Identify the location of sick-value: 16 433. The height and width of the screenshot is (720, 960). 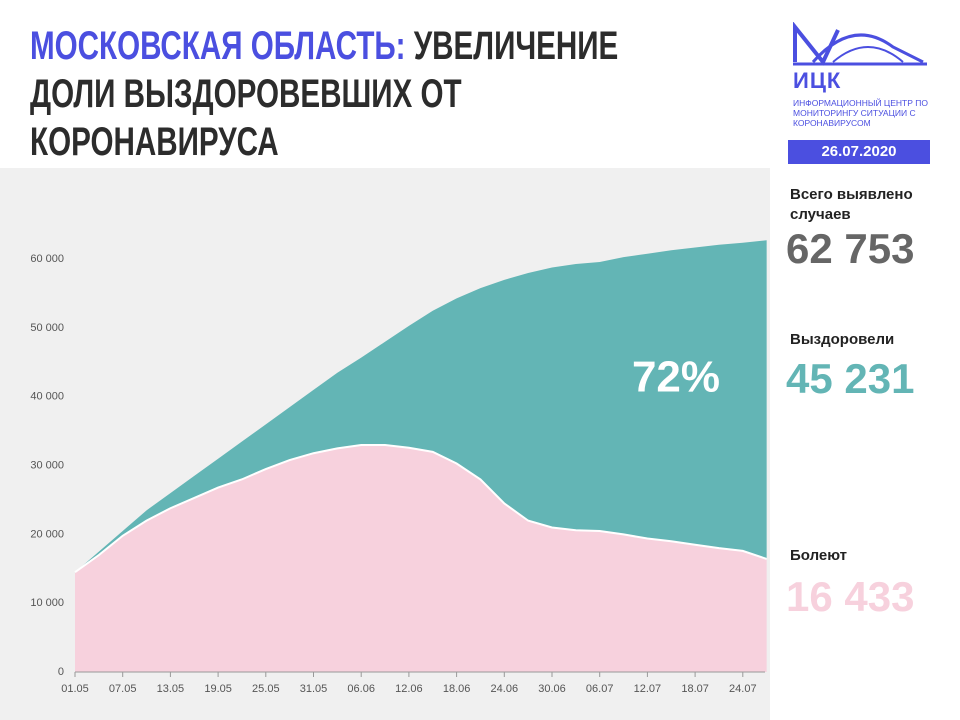
(850, 596).